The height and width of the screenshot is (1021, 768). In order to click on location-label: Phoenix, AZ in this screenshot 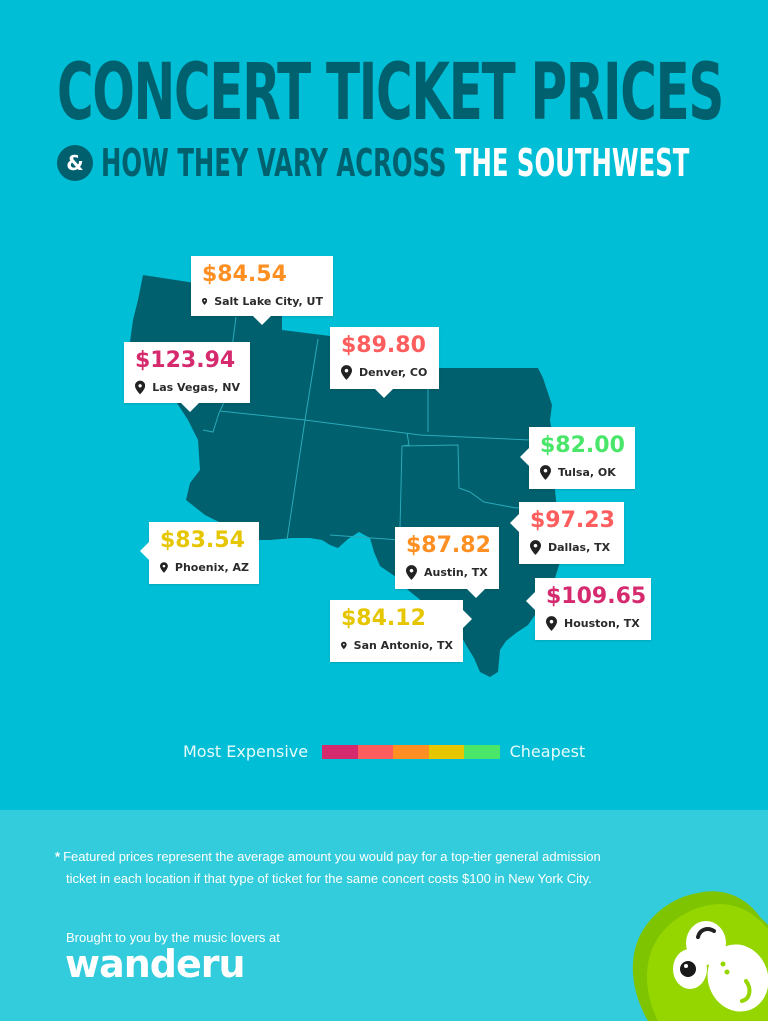, I will do `click(211, 567)`.